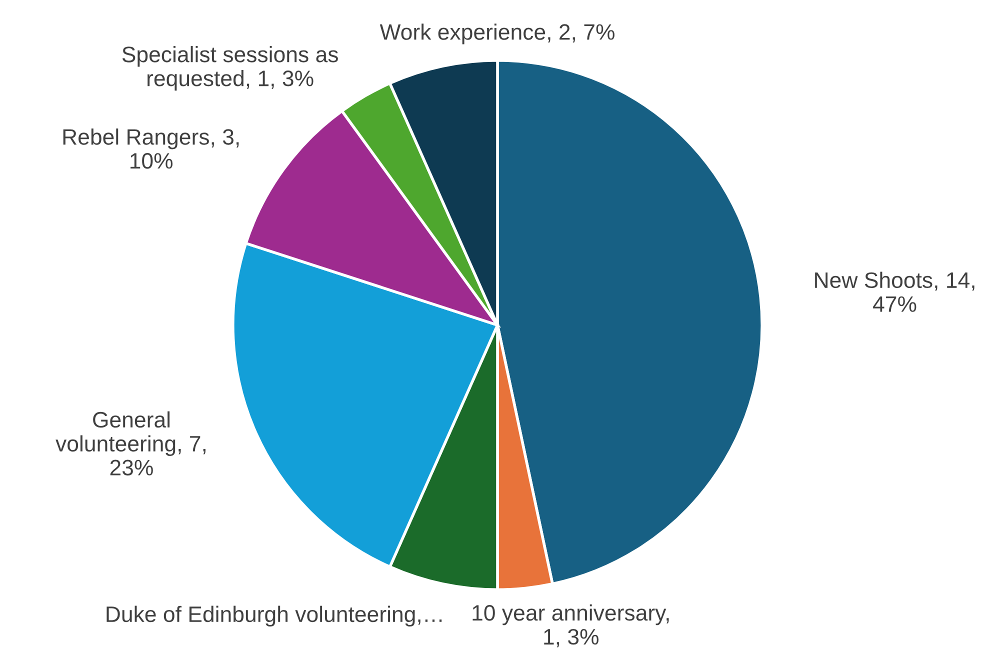  I want to click on slice-label: 10 year anniversary, 1, 3%, so click(570, 626).